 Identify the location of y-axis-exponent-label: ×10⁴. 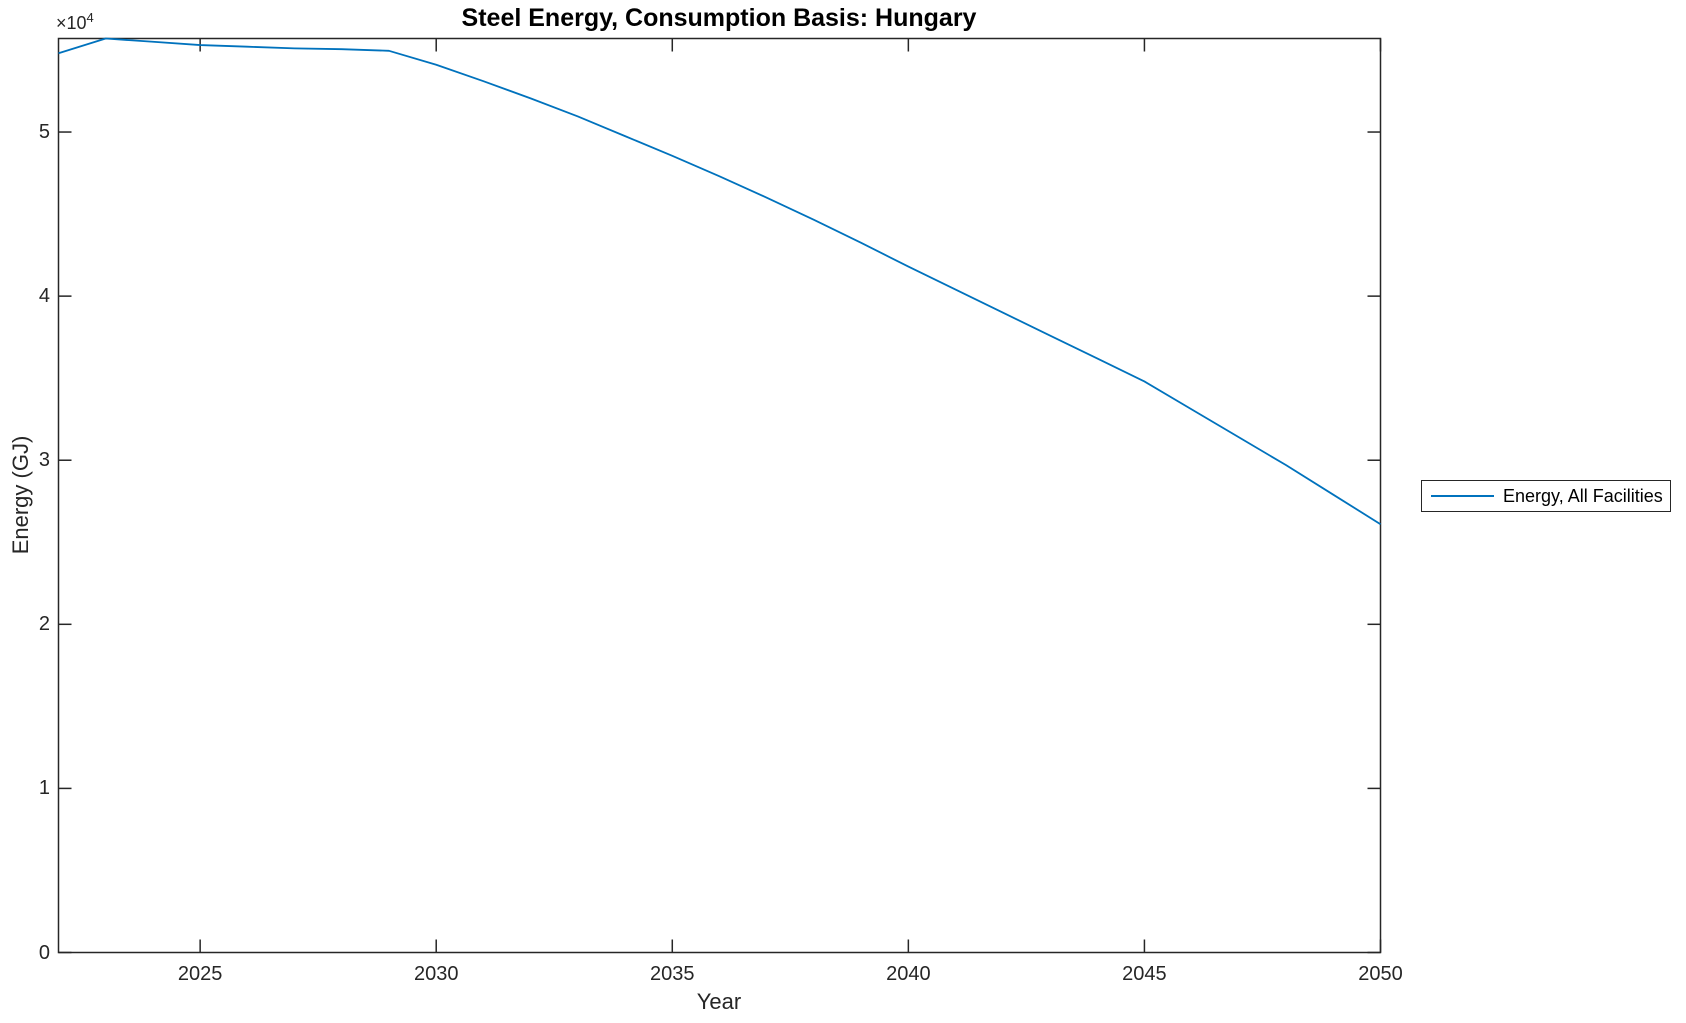
(75, 22).